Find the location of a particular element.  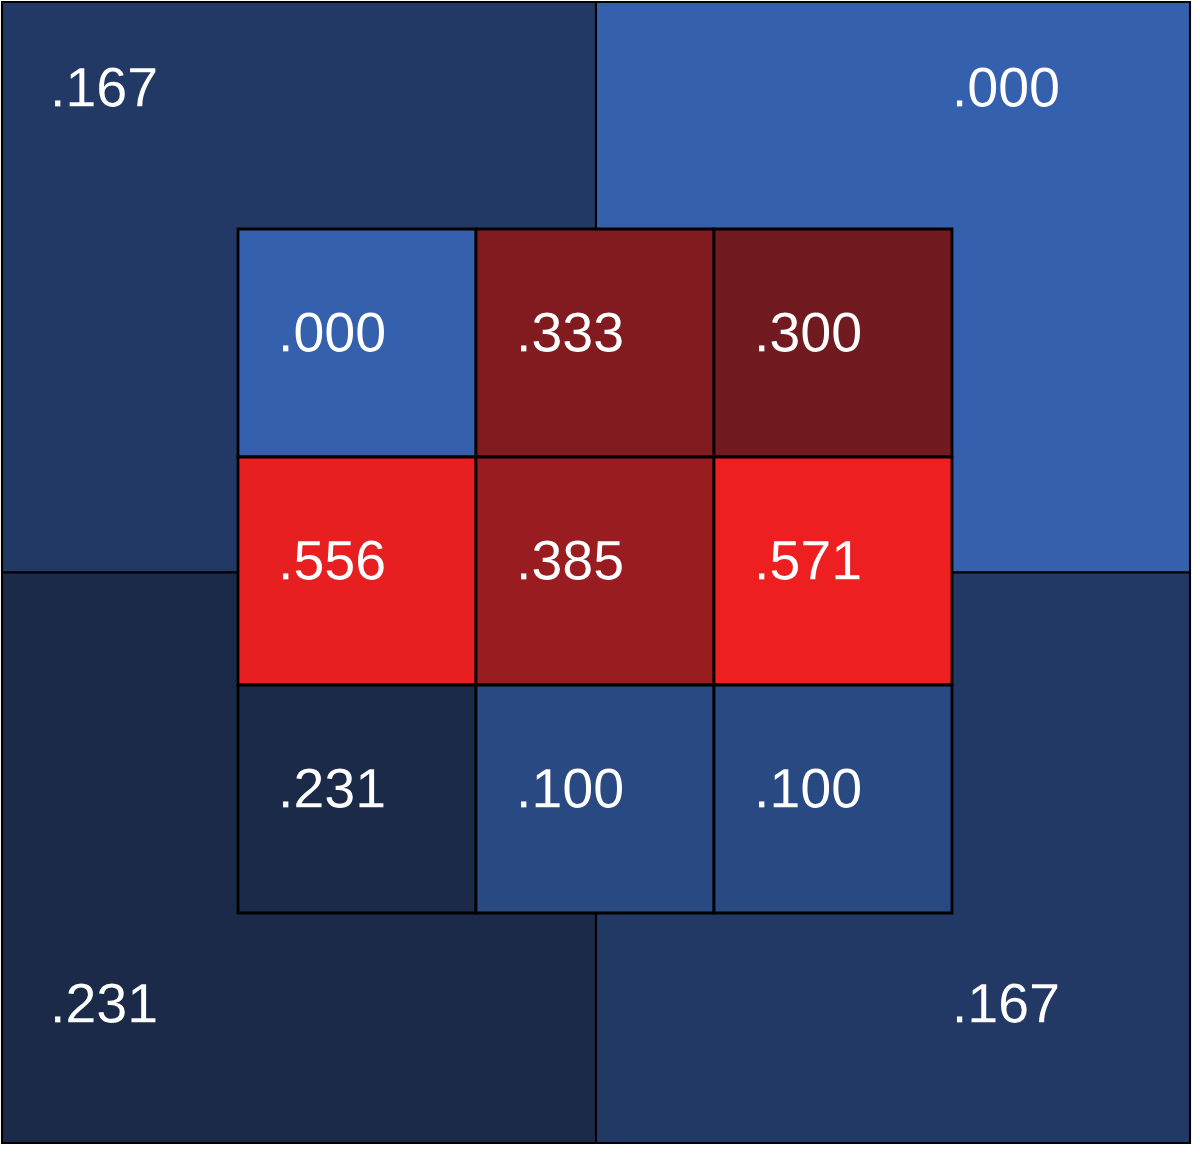

data-label: .556 is located at coordinates (333, 560).